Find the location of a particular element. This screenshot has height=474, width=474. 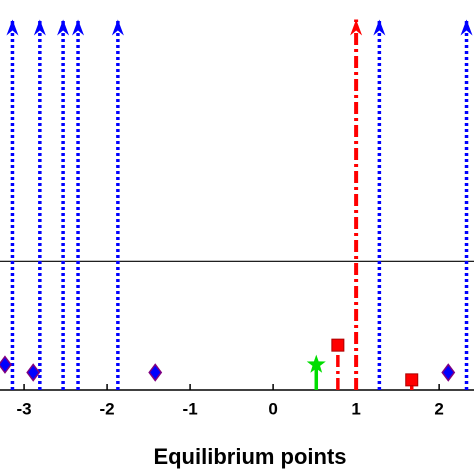

x-tick-label: -2 is located at coordinates (107, 408).